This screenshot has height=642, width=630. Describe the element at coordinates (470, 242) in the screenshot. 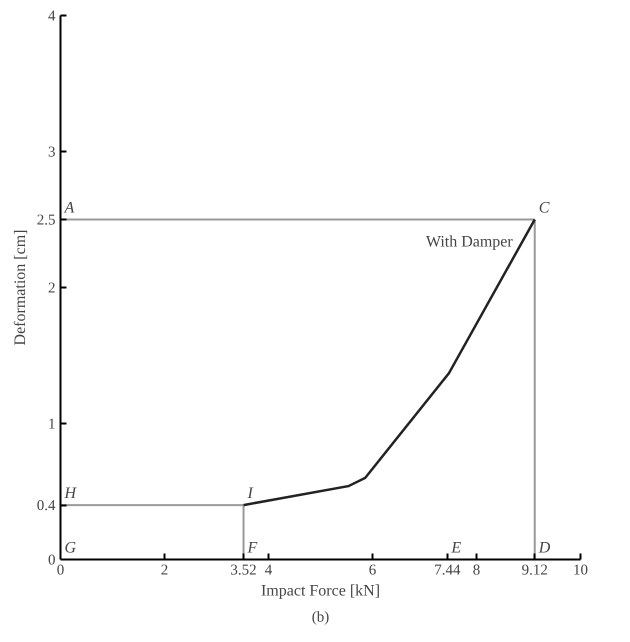

I see `series-label: With Damper` at that location.